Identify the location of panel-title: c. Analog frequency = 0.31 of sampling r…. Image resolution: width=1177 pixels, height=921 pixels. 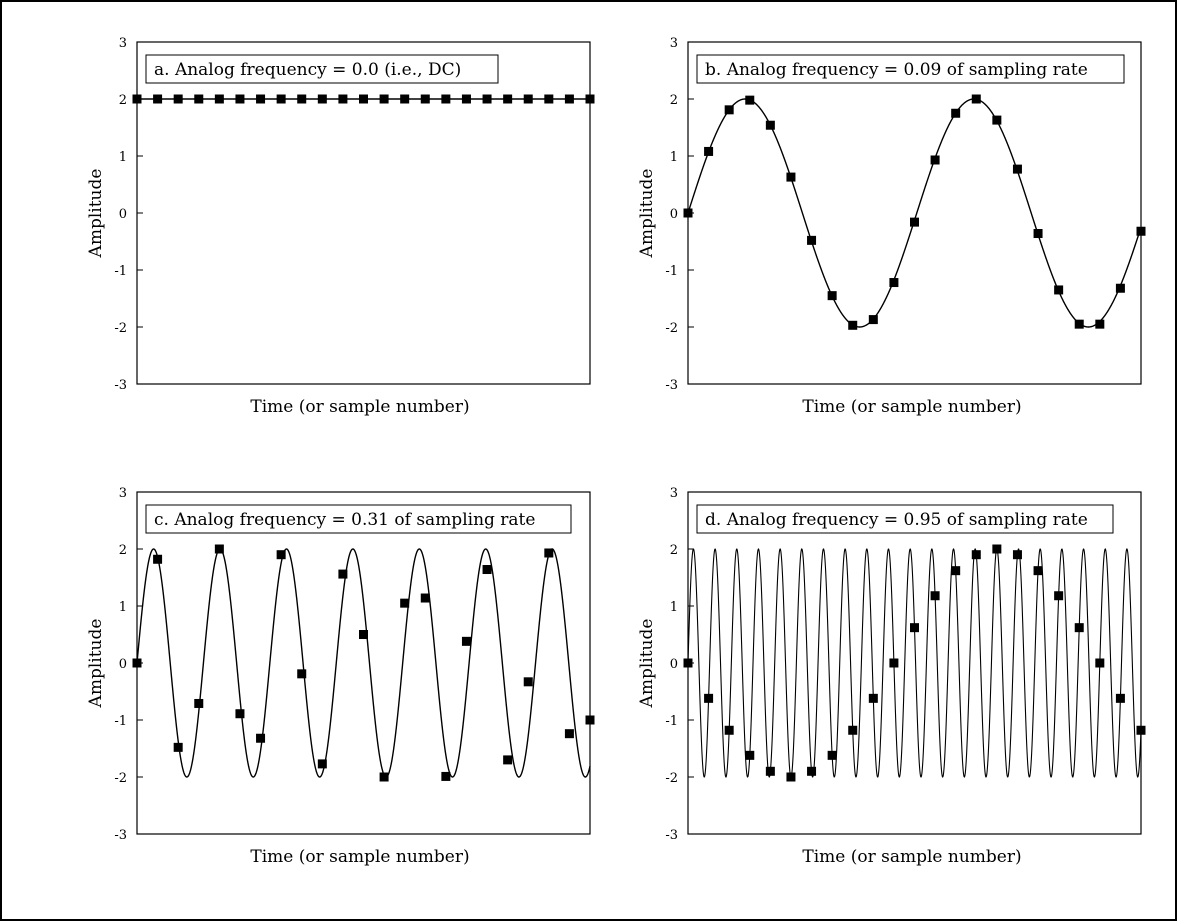
(344, 520).